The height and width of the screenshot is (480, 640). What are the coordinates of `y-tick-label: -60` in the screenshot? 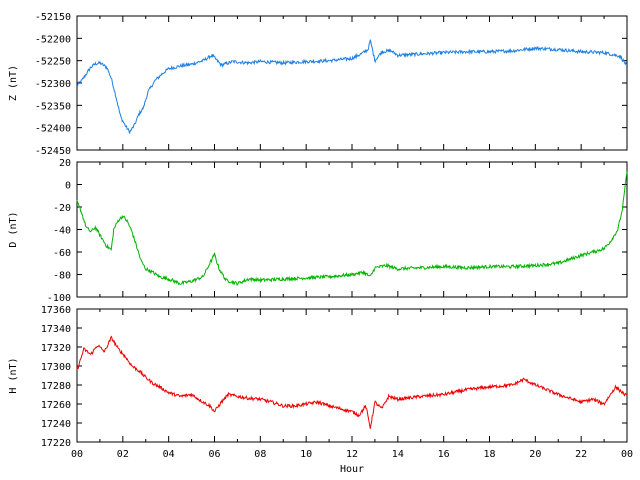 It's located at (62, 253).